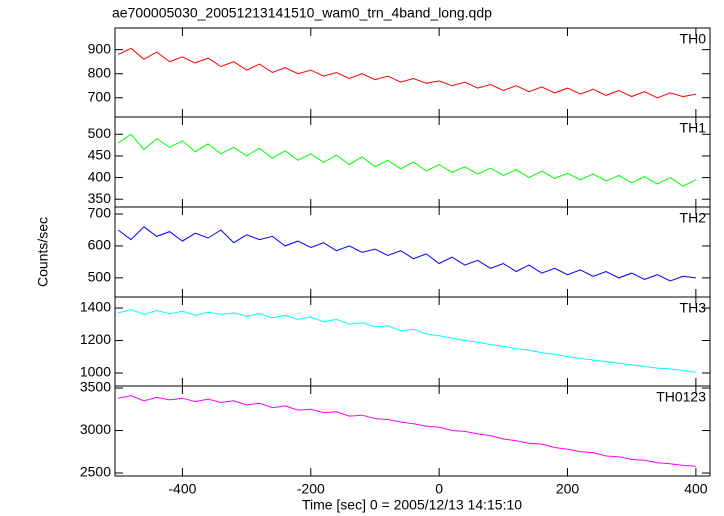 This screenshot has height=516, width=724. Describe the element at coordinates (100, 245) in the screenshot. I see `y-tick-label: 600` at that location.